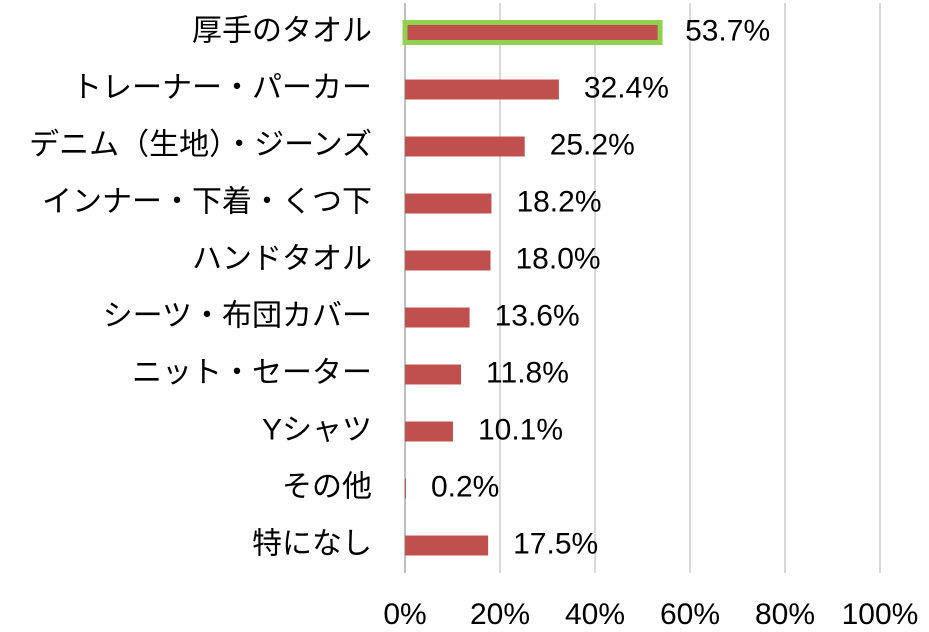 The height and width of the screenshot is (632, 929). Describe the element at coordinates (785, 614) in the screenshot. I see `x-tick-label: 80%` at that location.